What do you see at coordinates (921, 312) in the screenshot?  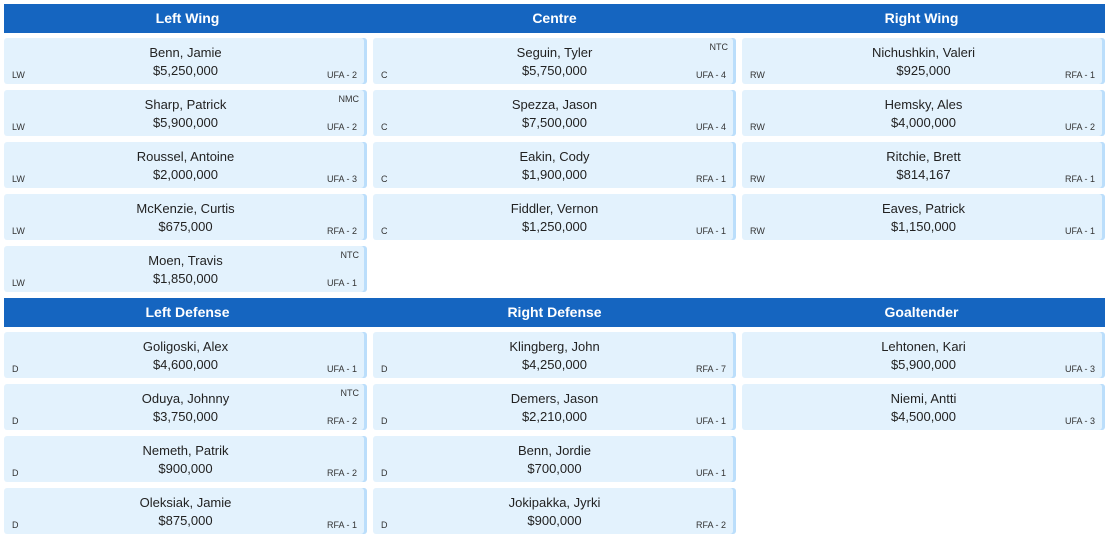 I see `header-goaltender: Goaltender` at bounding box center [921, 312].